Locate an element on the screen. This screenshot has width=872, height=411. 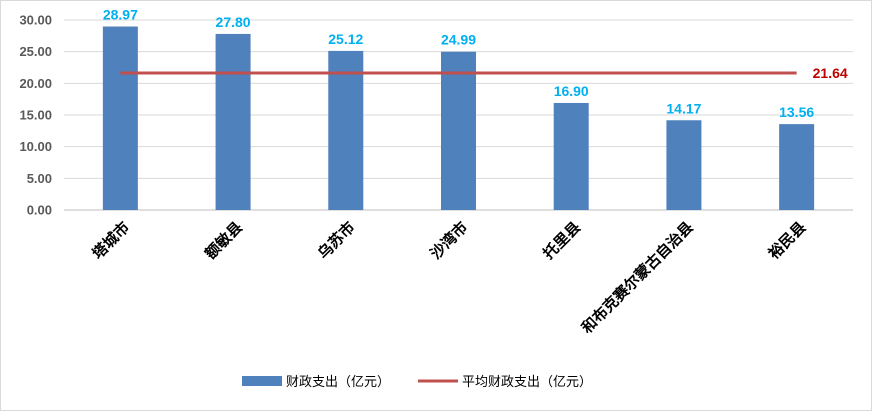
y-tick-label: 30.00 is located at coordinates (35, 20).